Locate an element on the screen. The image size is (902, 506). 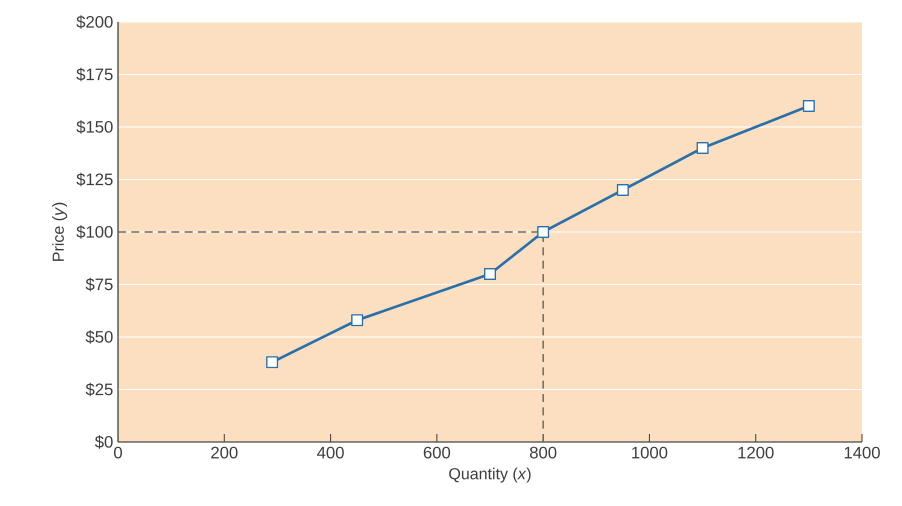
y-tick-label: $75 is located at coordinates (99, 285).